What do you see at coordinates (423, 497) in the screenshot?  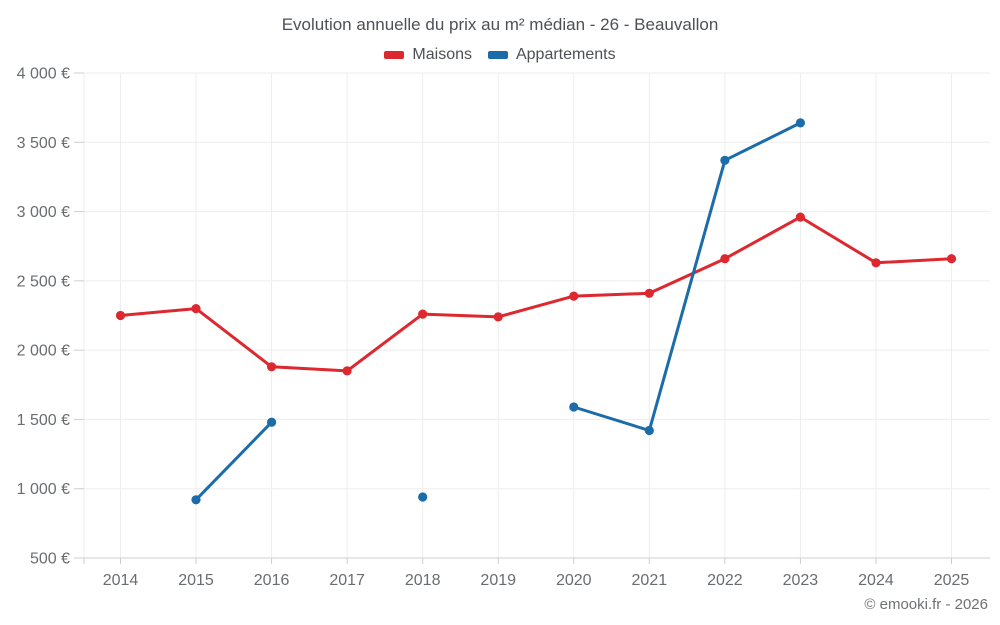 I see `data-point-appartements-2018` at bounding box center [423, 497].